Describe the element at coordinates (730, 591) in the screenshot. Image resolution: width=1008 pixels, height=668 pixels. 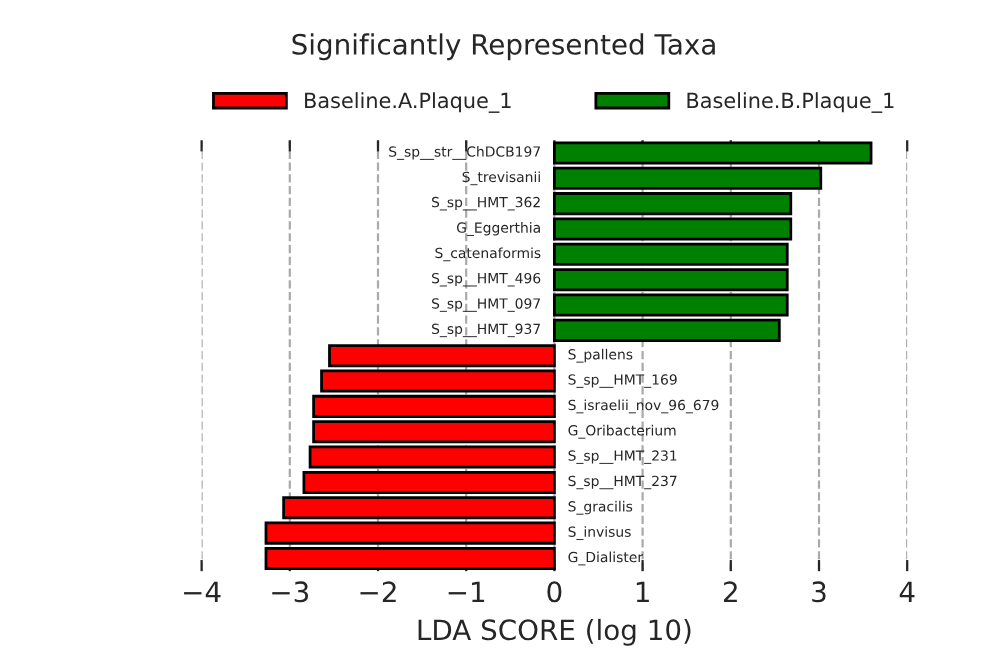
I see `x-tick-label: 2` at that location.